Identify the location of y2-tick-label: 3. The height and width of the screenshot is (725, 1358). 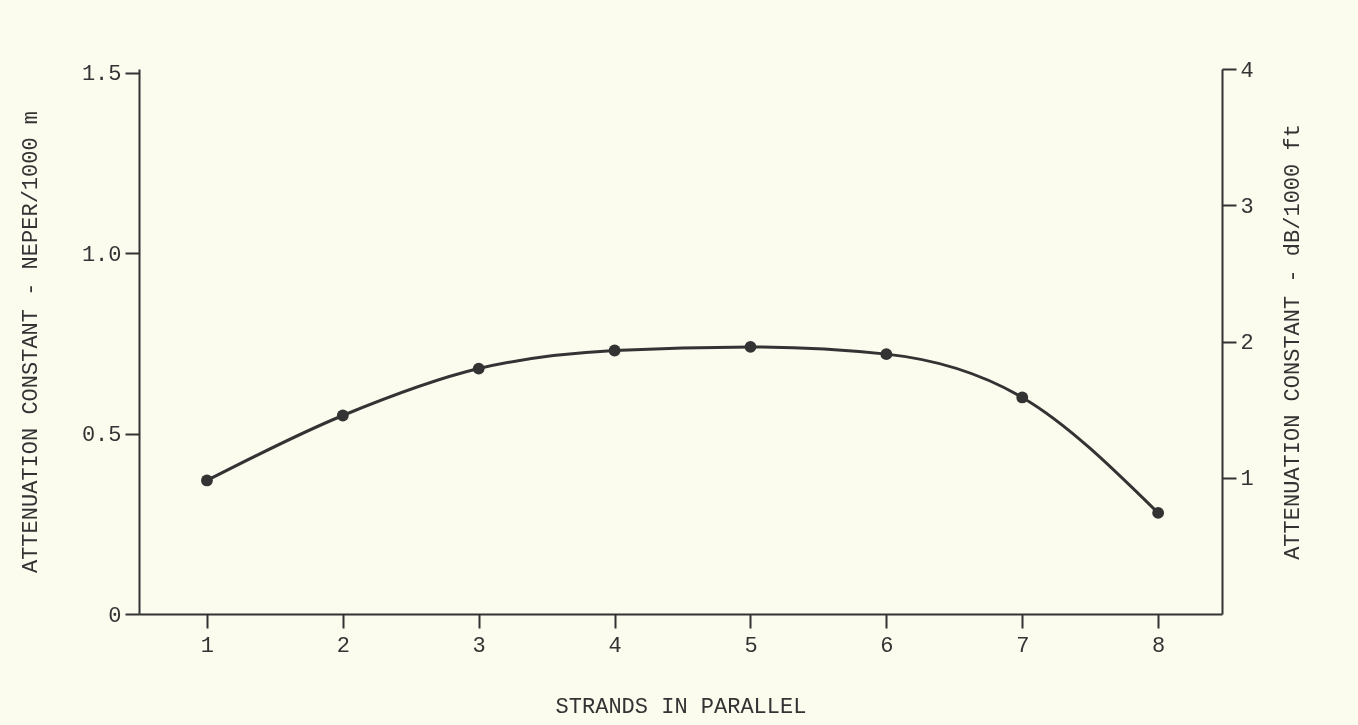
(1247, 207).